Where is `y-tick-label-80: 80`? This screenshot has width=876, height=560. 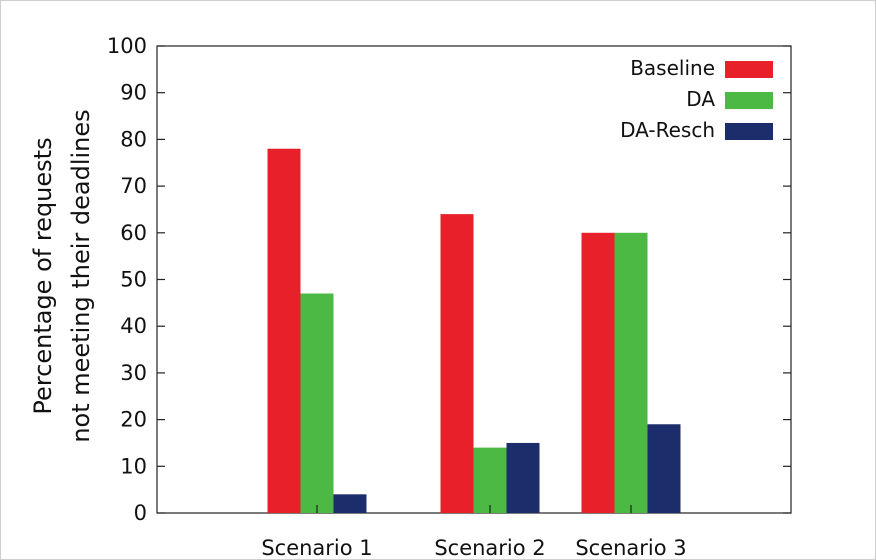
y-tick-label-80: 80 is located at coordinates (133, 139).